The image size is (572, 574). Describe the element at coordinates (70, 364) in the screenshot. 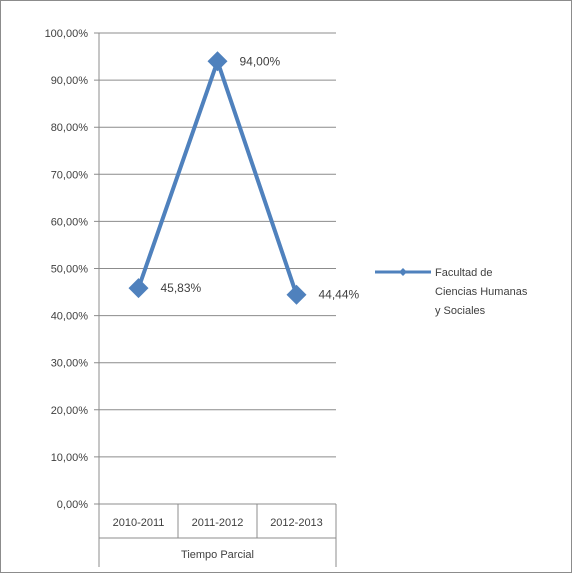

I see `y-tick-label: 30,00%` at that location.